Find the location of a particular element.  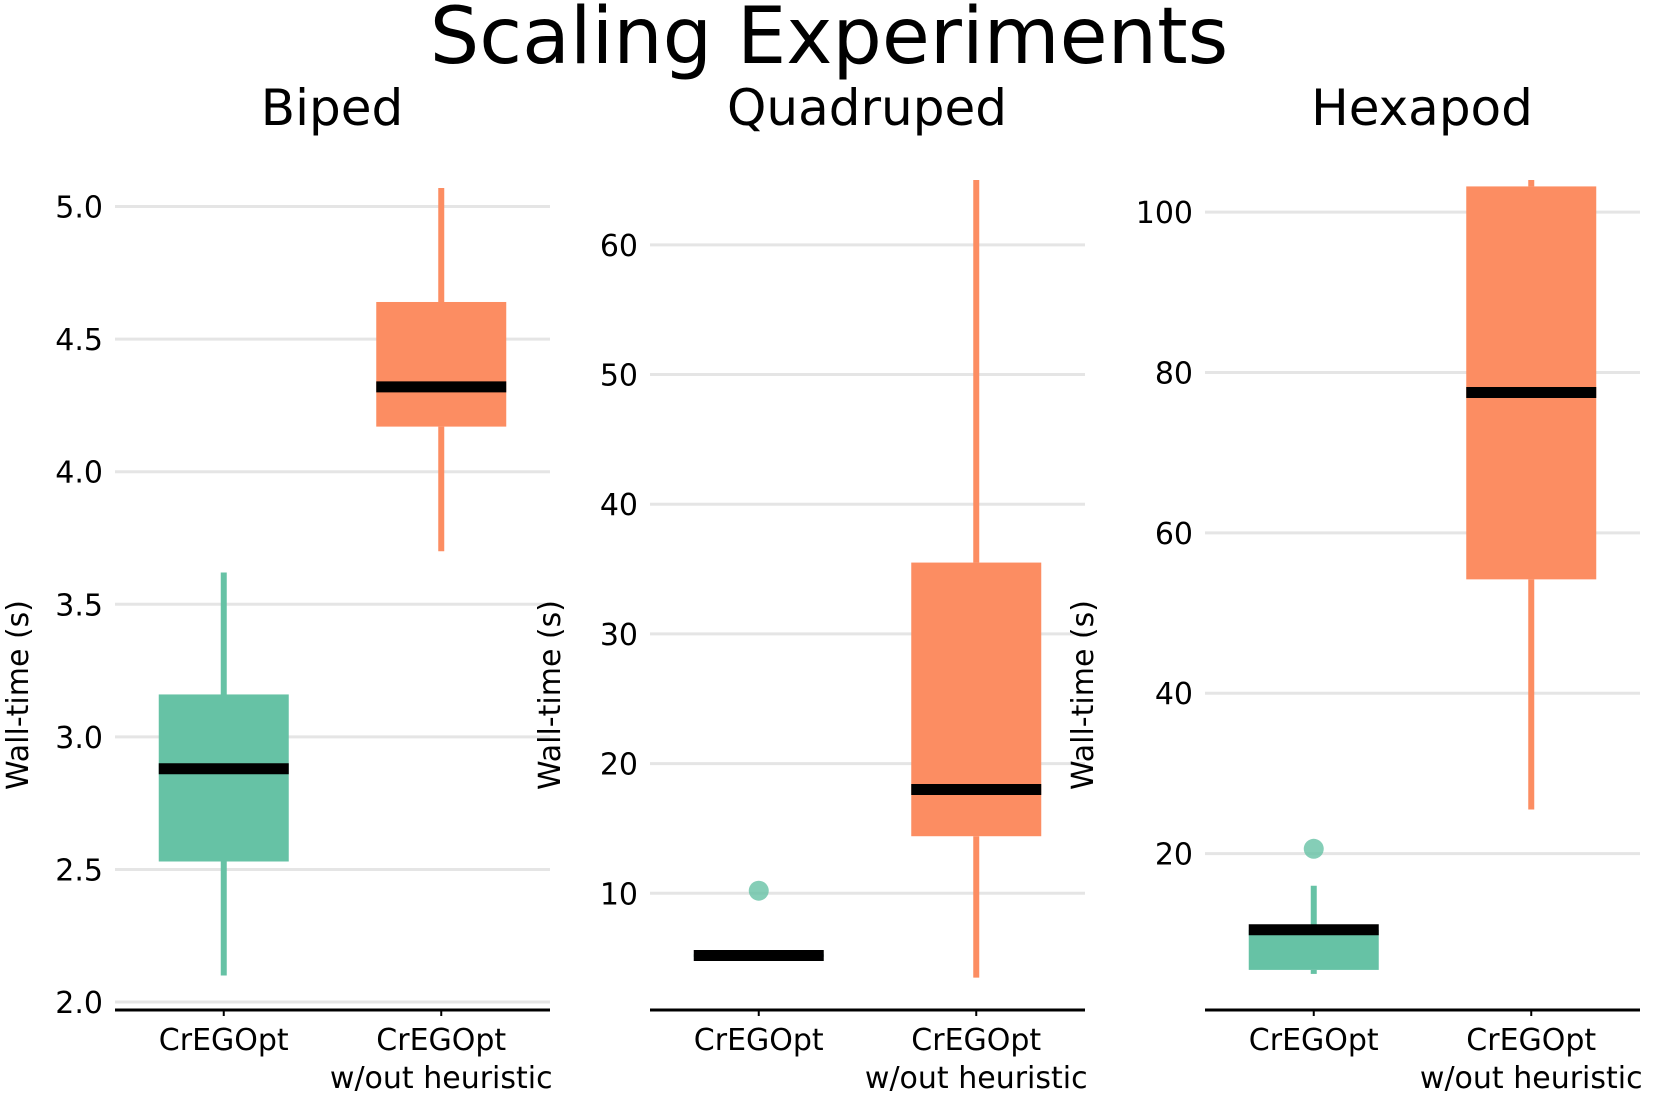

y-tick-label: 100 is located at coordinates (1164, 213).